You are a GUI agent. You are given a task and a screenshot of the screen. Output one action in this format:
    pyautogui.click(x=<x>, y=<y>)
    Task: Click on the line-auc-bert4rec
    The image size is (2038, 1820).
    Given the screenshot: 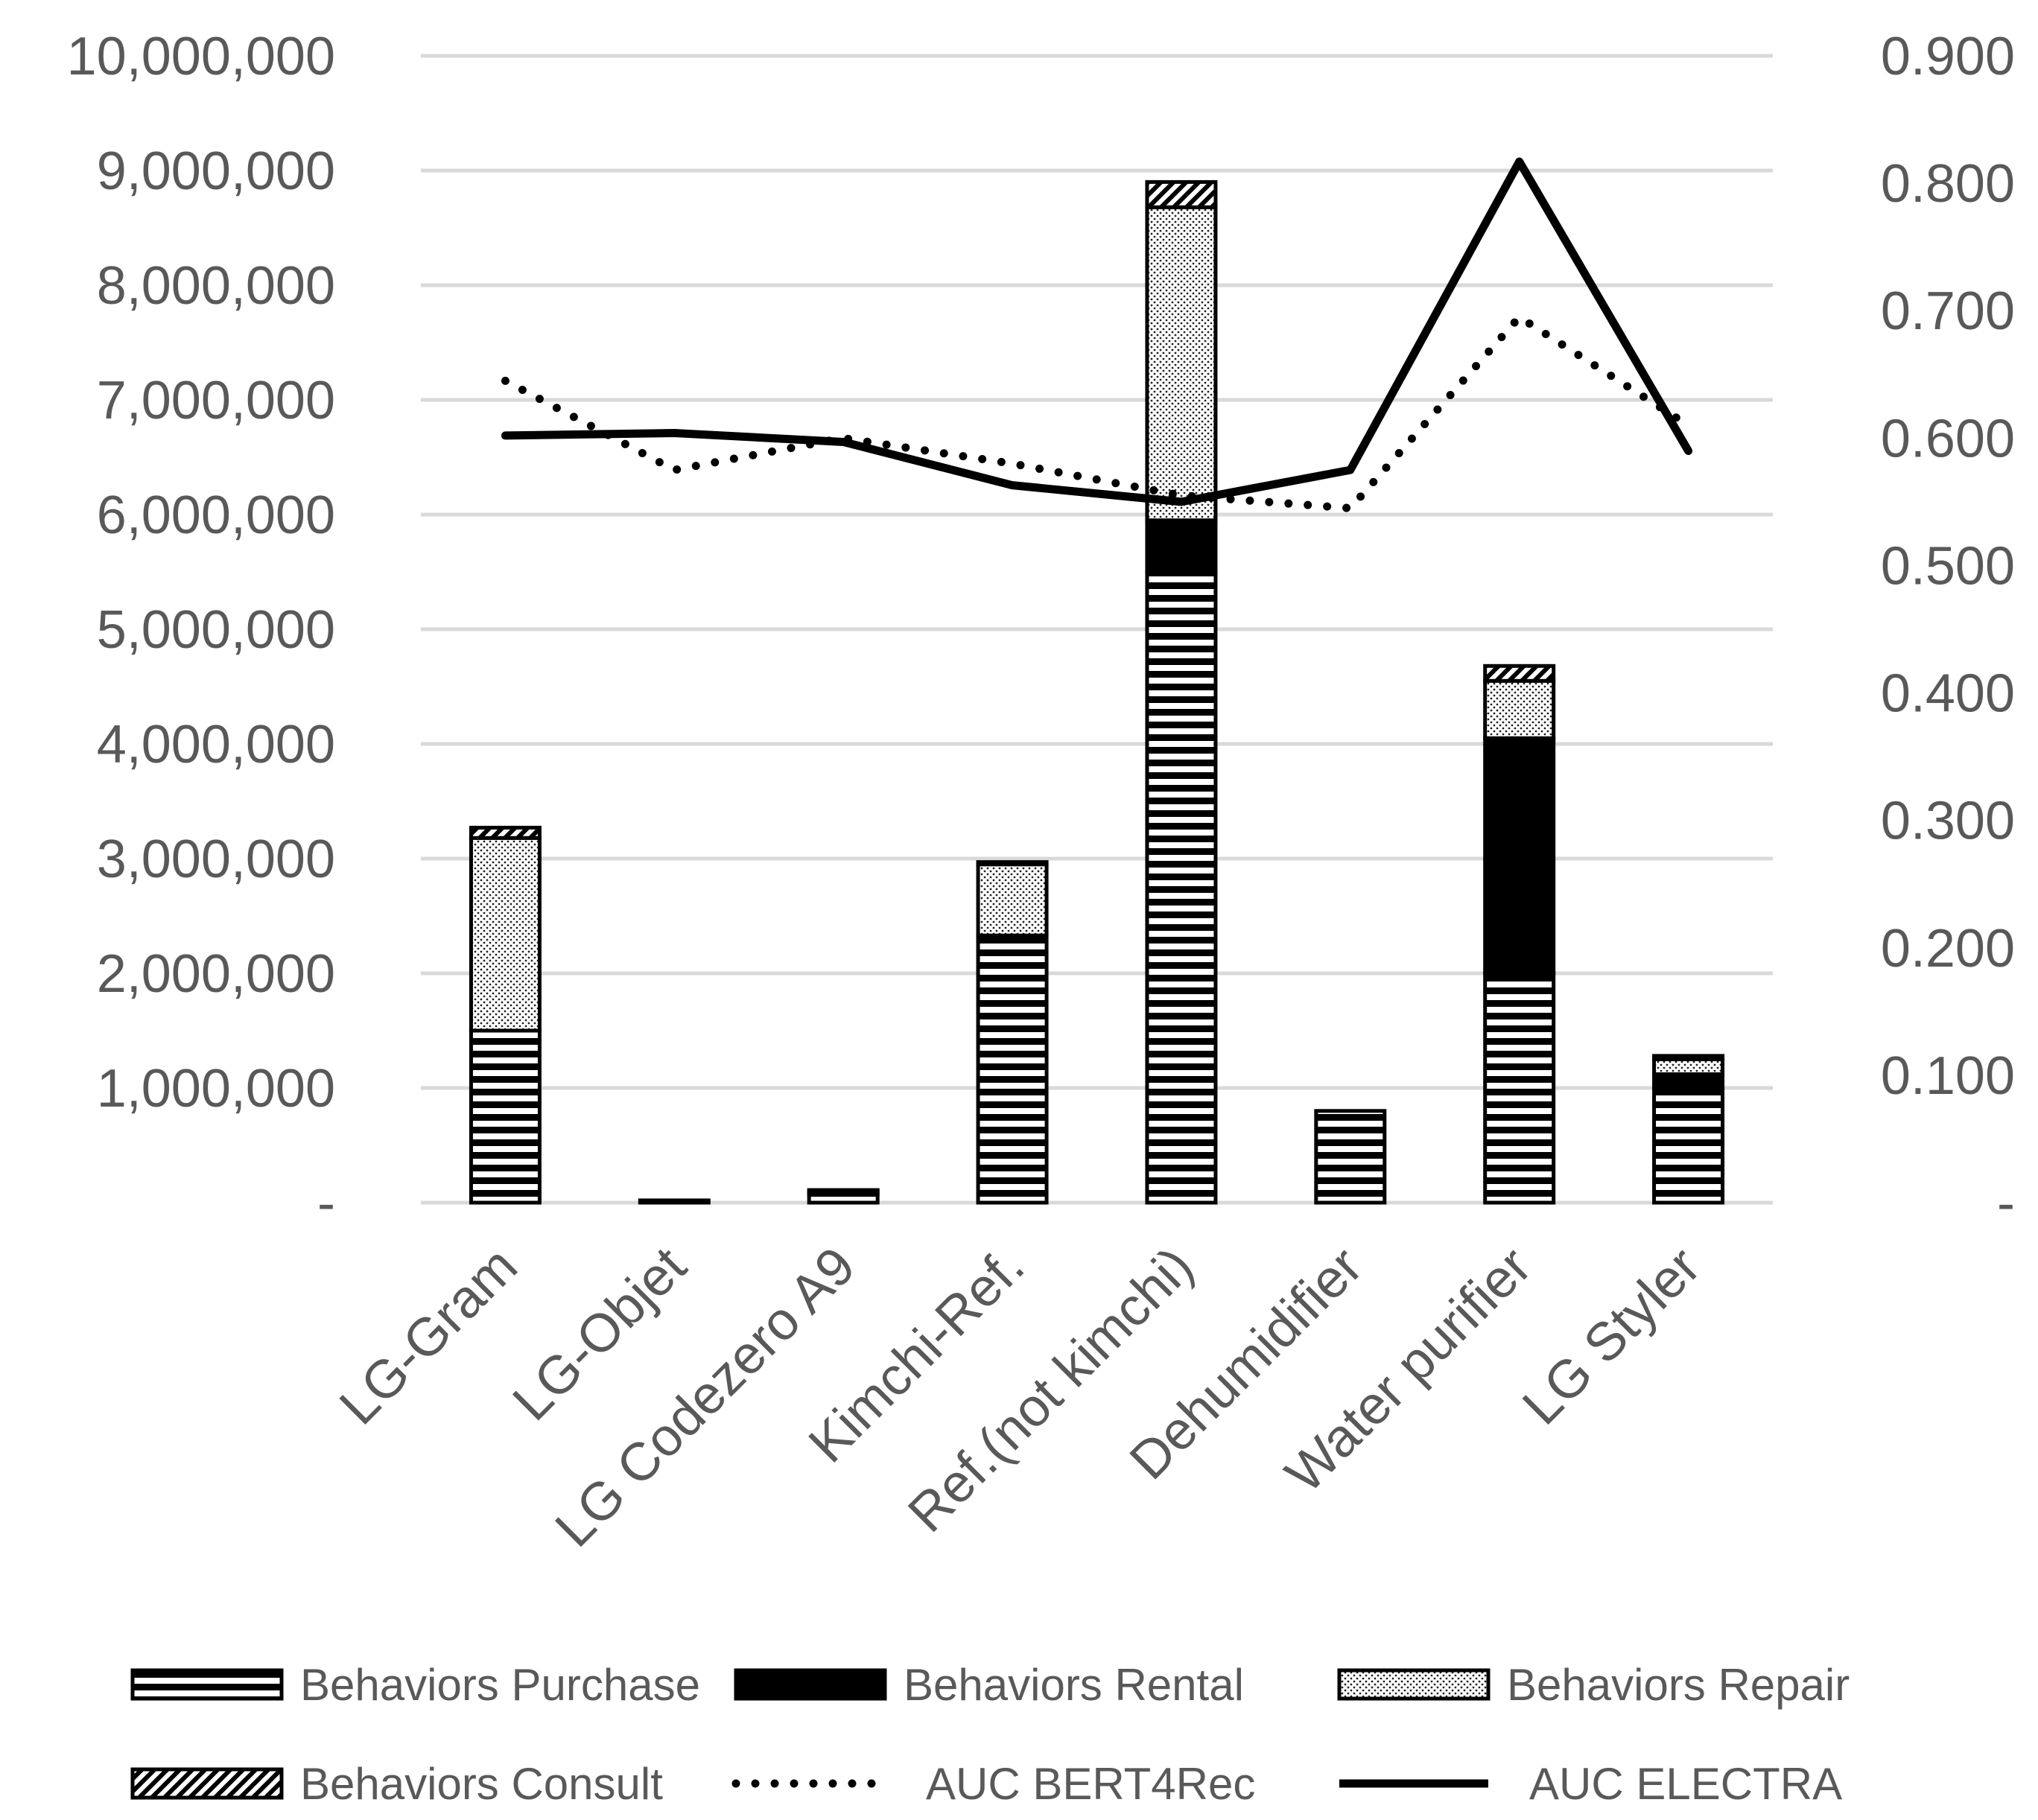 What is the action you would take?
    pyautogui.click(x=1097, y=412)
    